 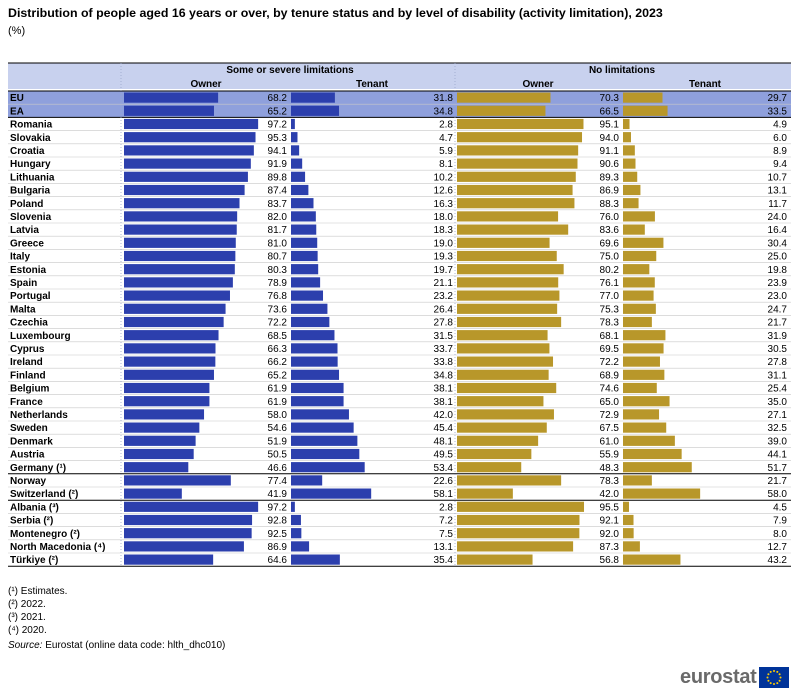 I want to click on data-label: 7.9, so click(x=780, y=521).